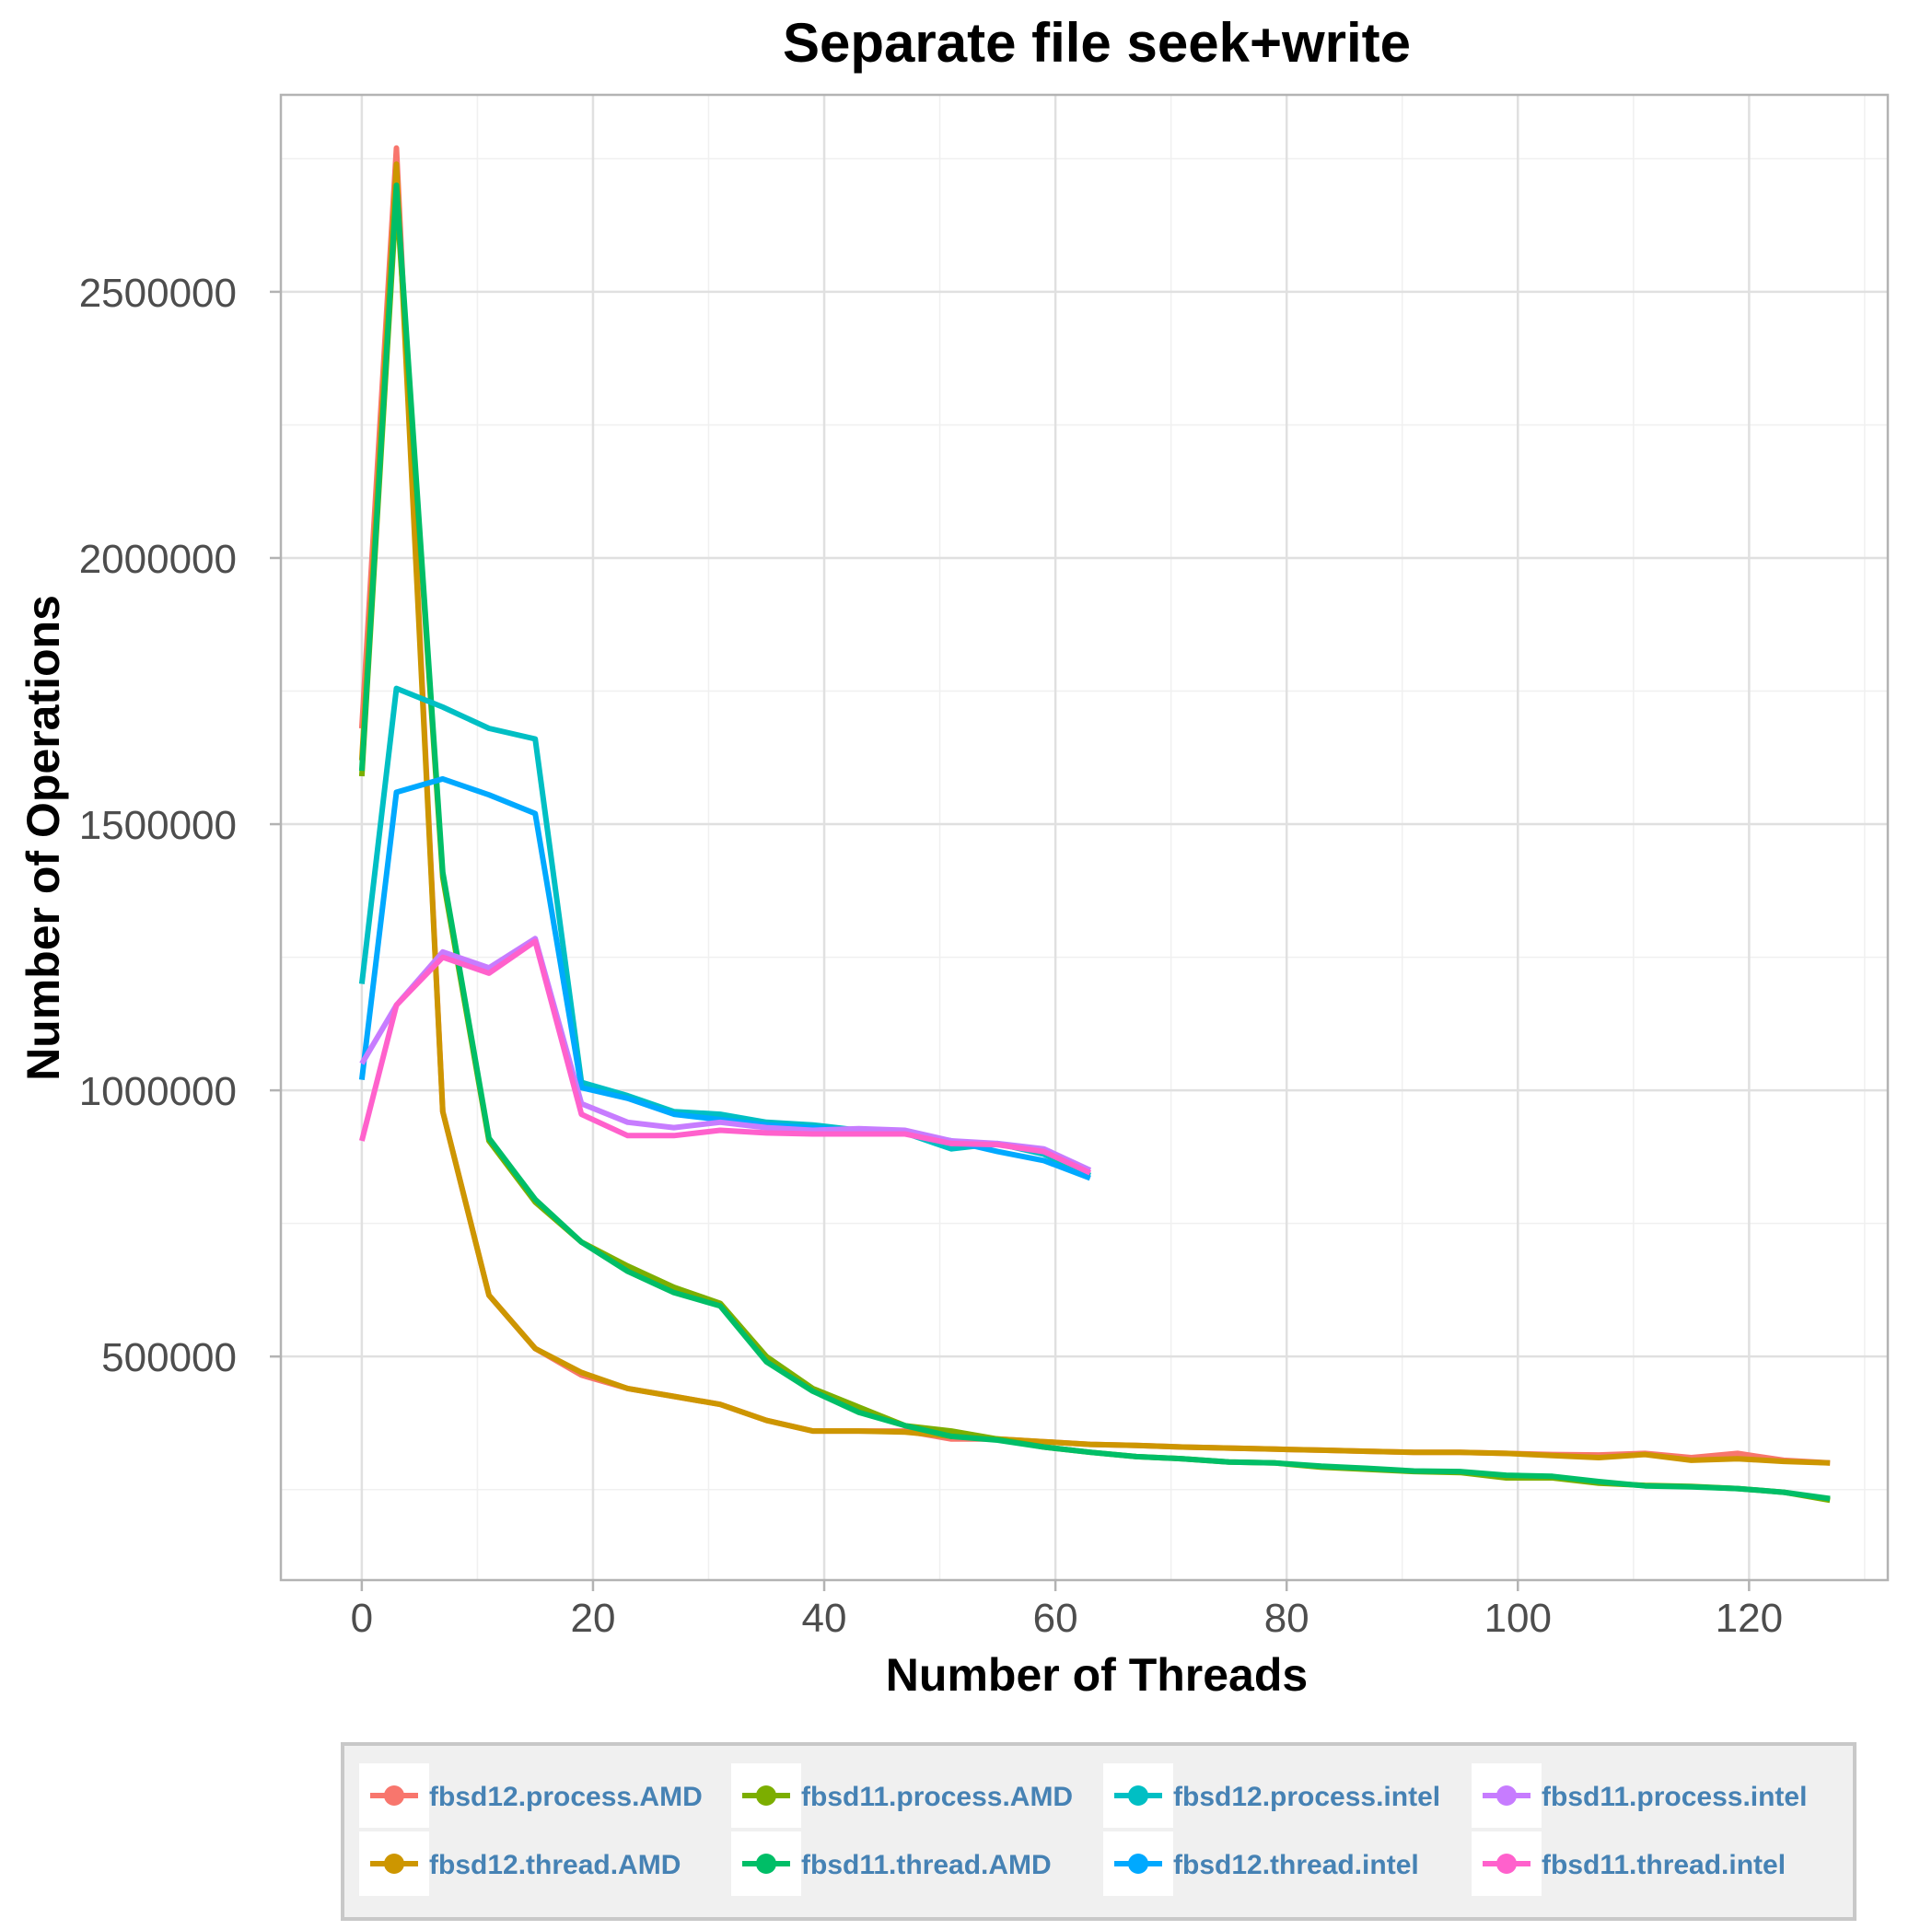  What do you see at coordinates (169, 1357) in the screenshot?
I see `y-tick-label: 500000` at bounding box center [169, 1357].